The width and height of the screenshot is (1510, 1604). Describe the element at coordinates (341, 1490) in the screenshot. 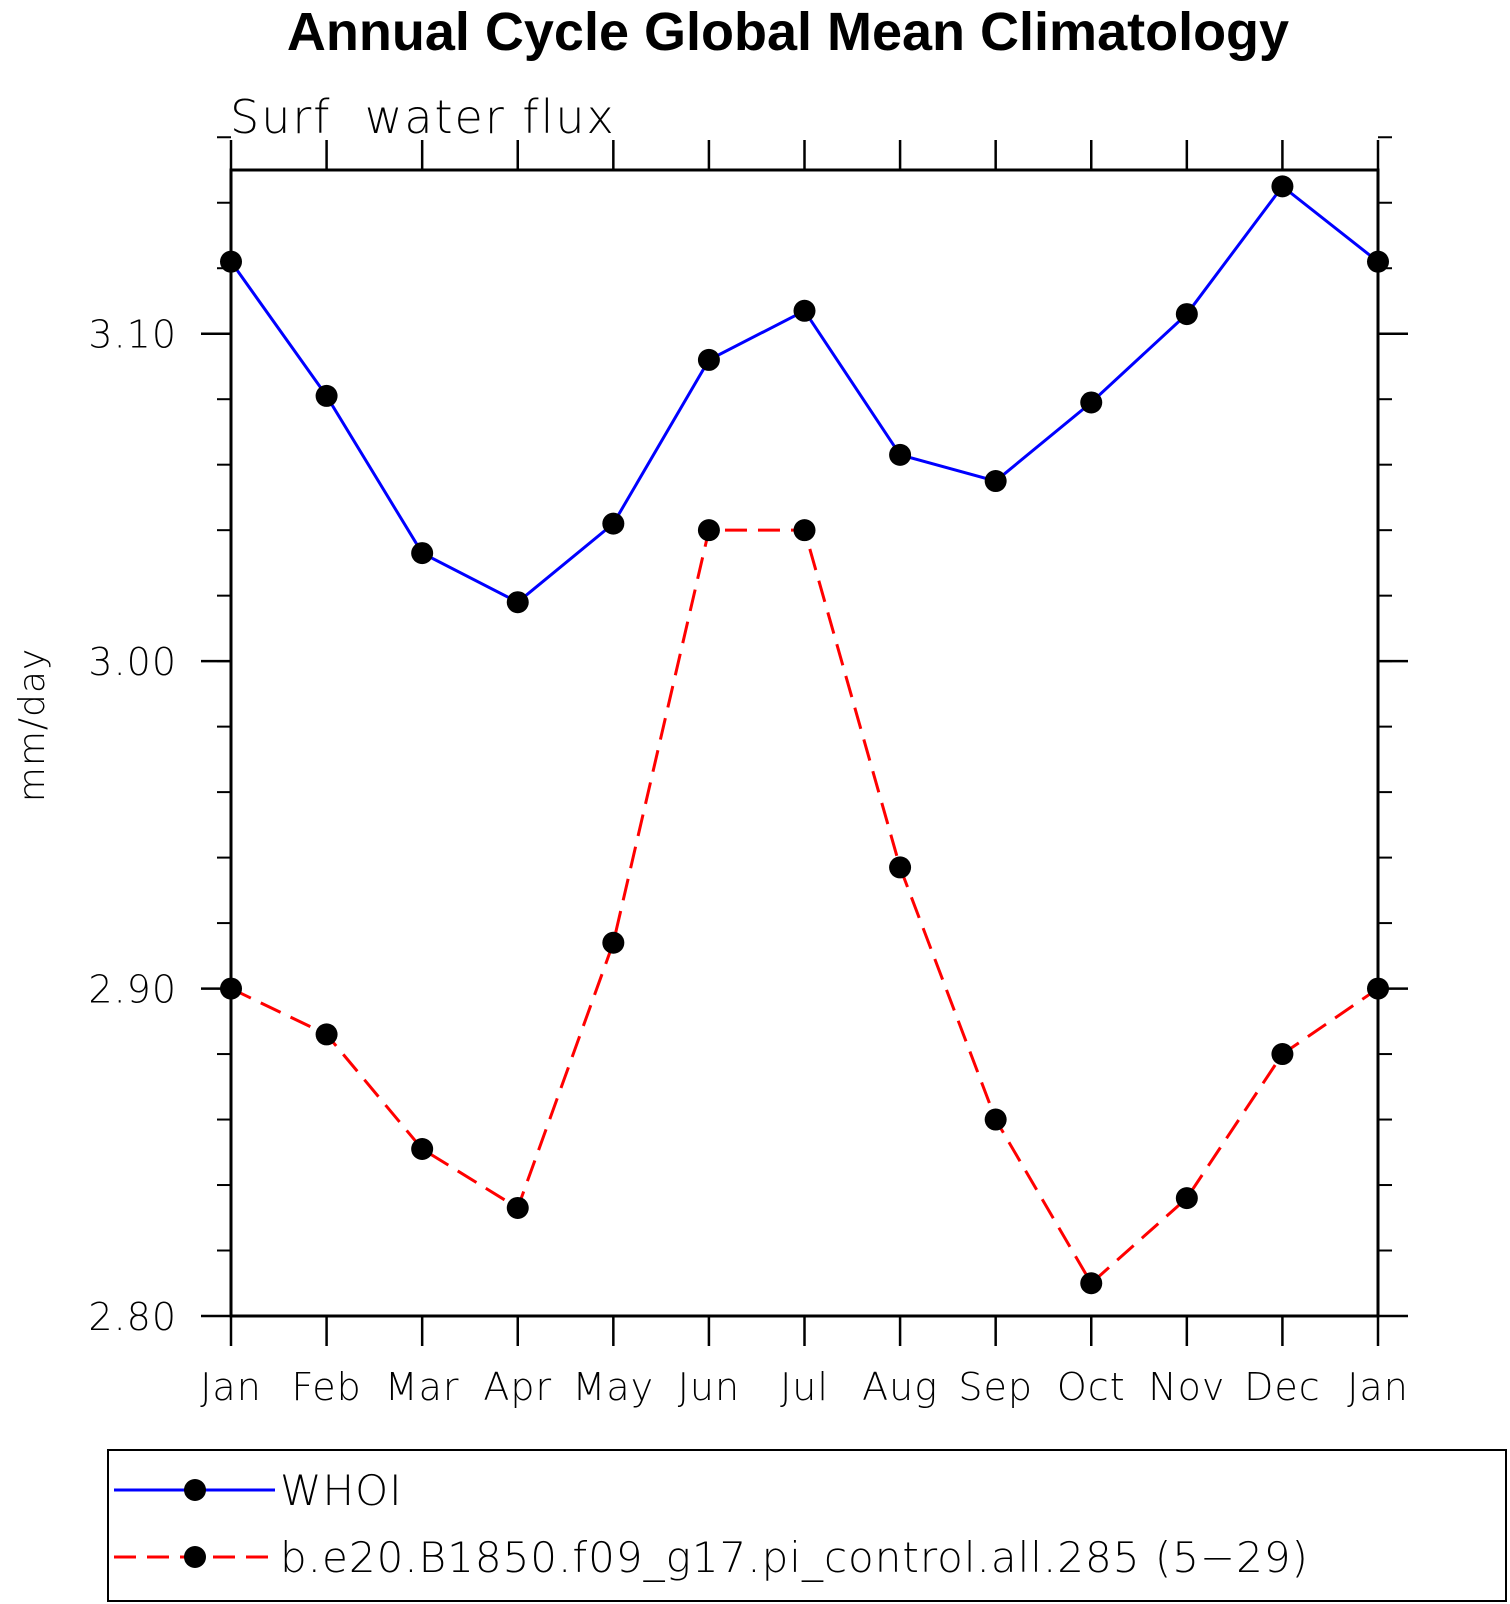

I see `legend-label-whoi: WHOI` at that location.